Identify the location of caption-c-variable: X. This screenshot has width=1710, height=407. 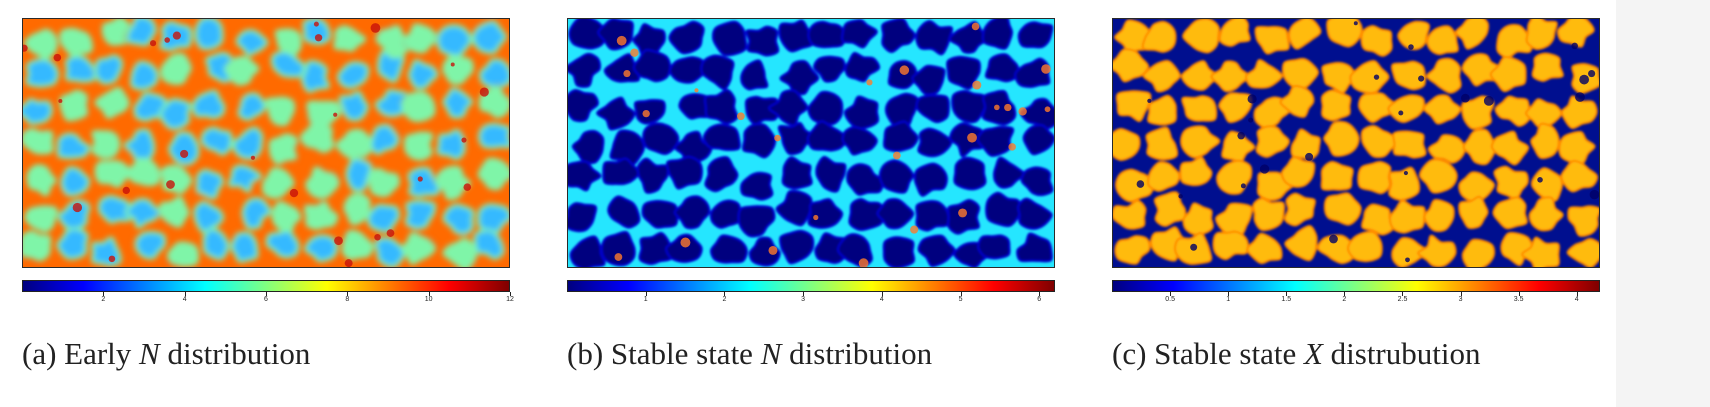
(1313, 353).